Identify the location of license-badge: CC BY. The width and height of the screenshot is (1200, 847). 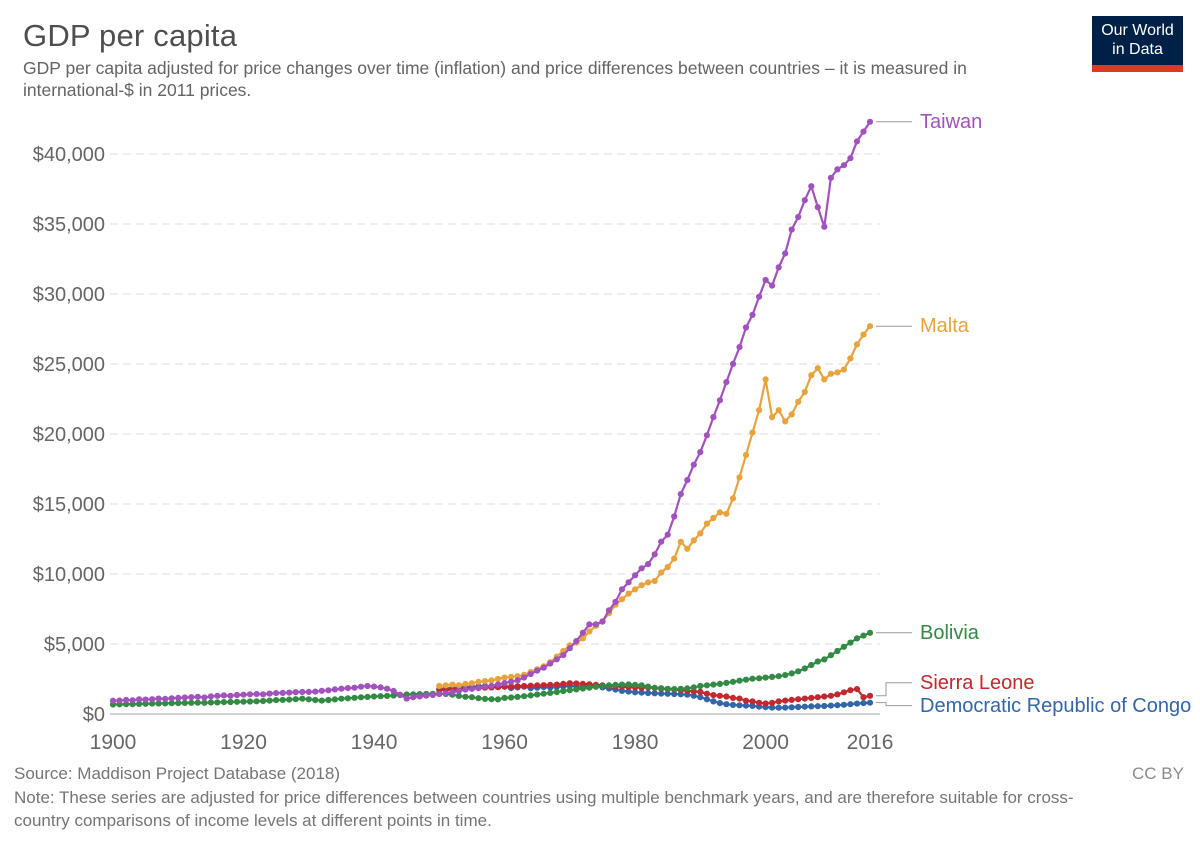
(1158, 773).